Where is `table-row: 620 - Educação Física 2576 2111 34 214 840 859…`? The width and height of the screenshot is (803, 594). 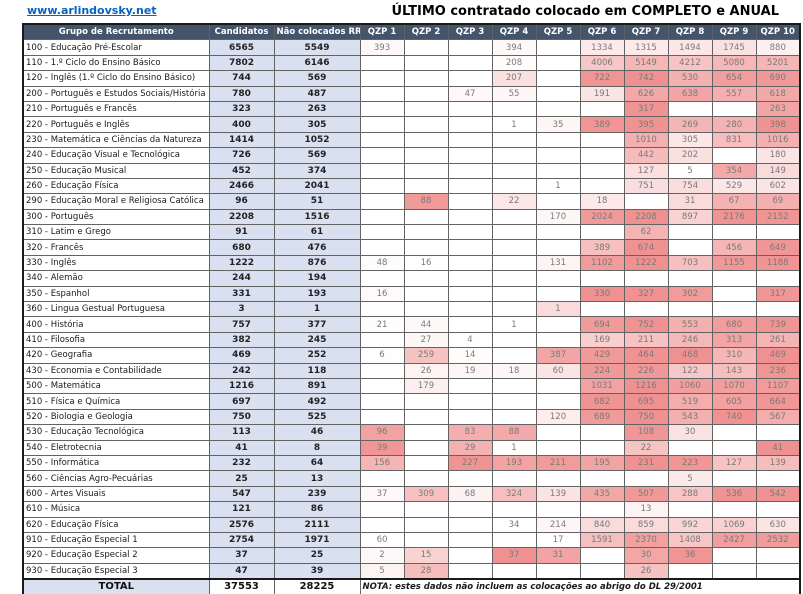
table-row: 620 - Educação Física 2576 2111 34 214 840 859… is located at coordinates (411, 524).